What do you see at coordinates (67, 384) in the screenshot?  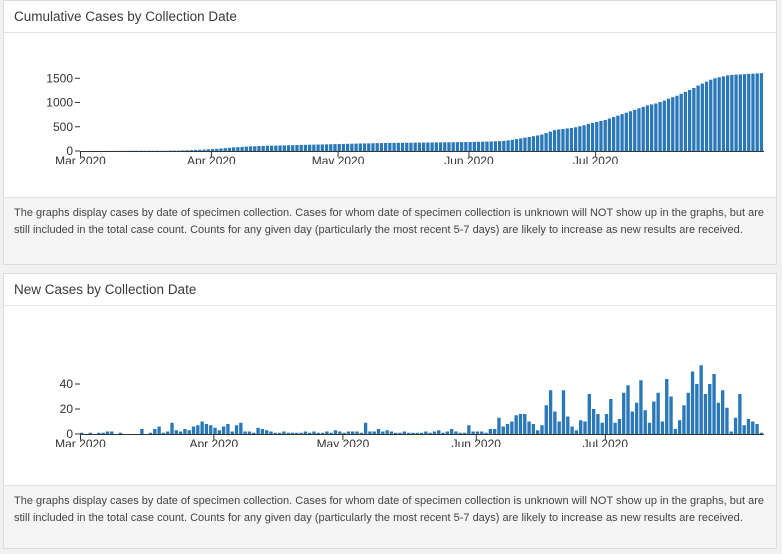 I see `y-tick-label: 40` at bounding box center [67, 384].